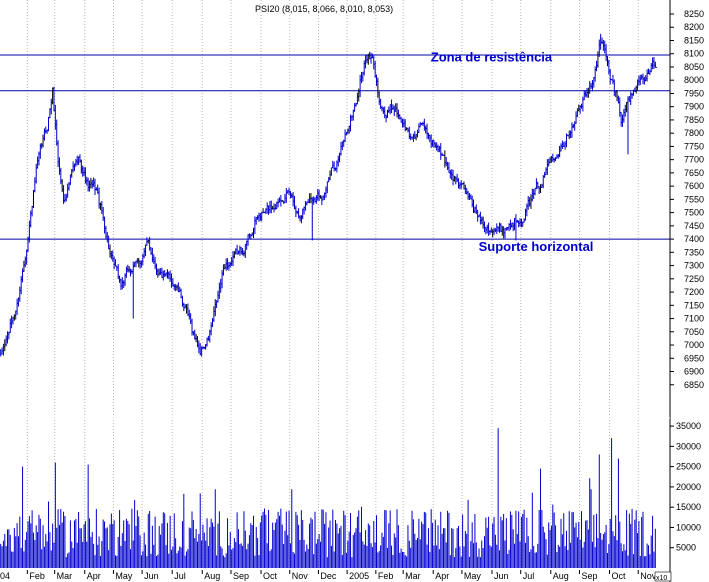 This screenshot has height=582, width=709. Describe the element at coordinates (180, 576) in the screenshot. I see `month-label-5: Jul` at that location.